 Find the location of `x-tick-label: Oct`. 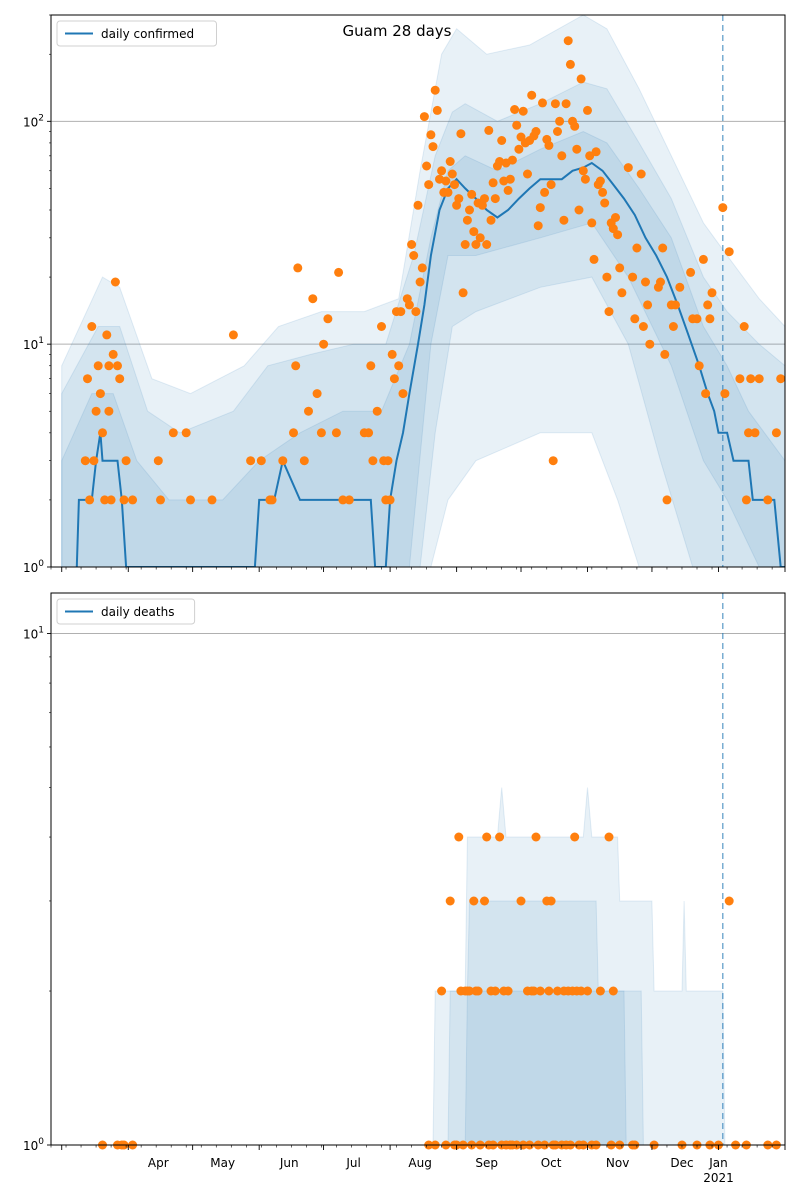

x-tick-label: Oct is located at coordinates (551, 1163).